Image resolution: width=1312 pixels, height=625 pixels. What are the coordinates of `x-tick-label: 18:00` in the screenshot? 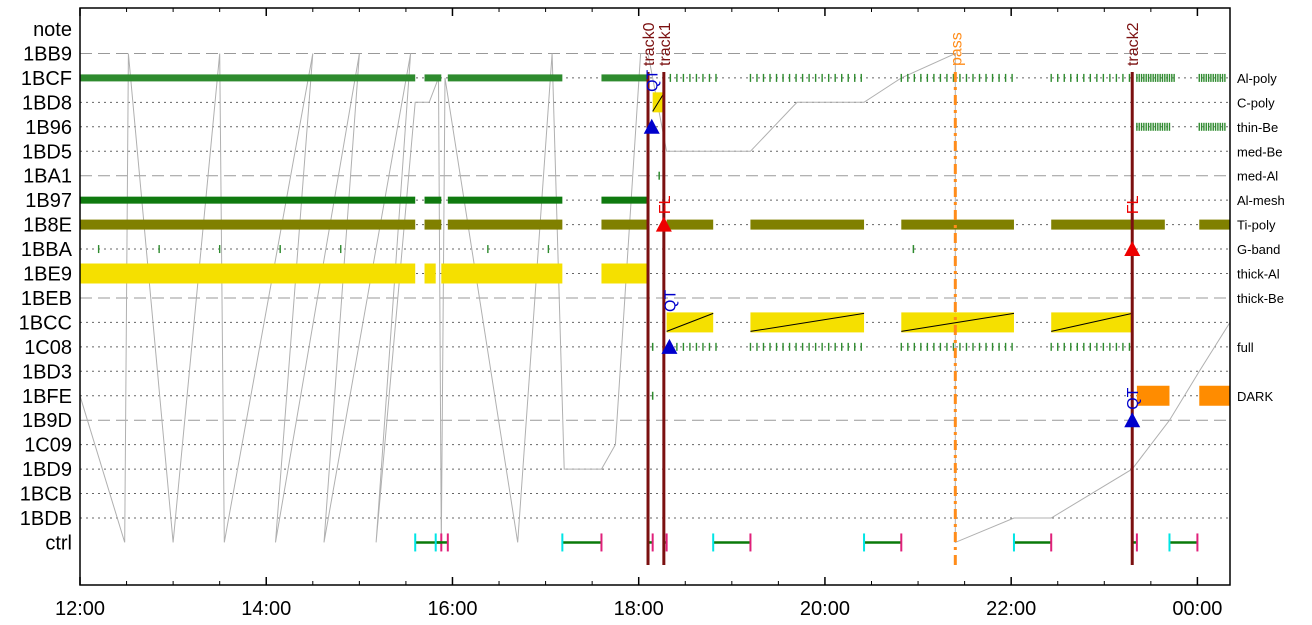 It's located at (639, 609).